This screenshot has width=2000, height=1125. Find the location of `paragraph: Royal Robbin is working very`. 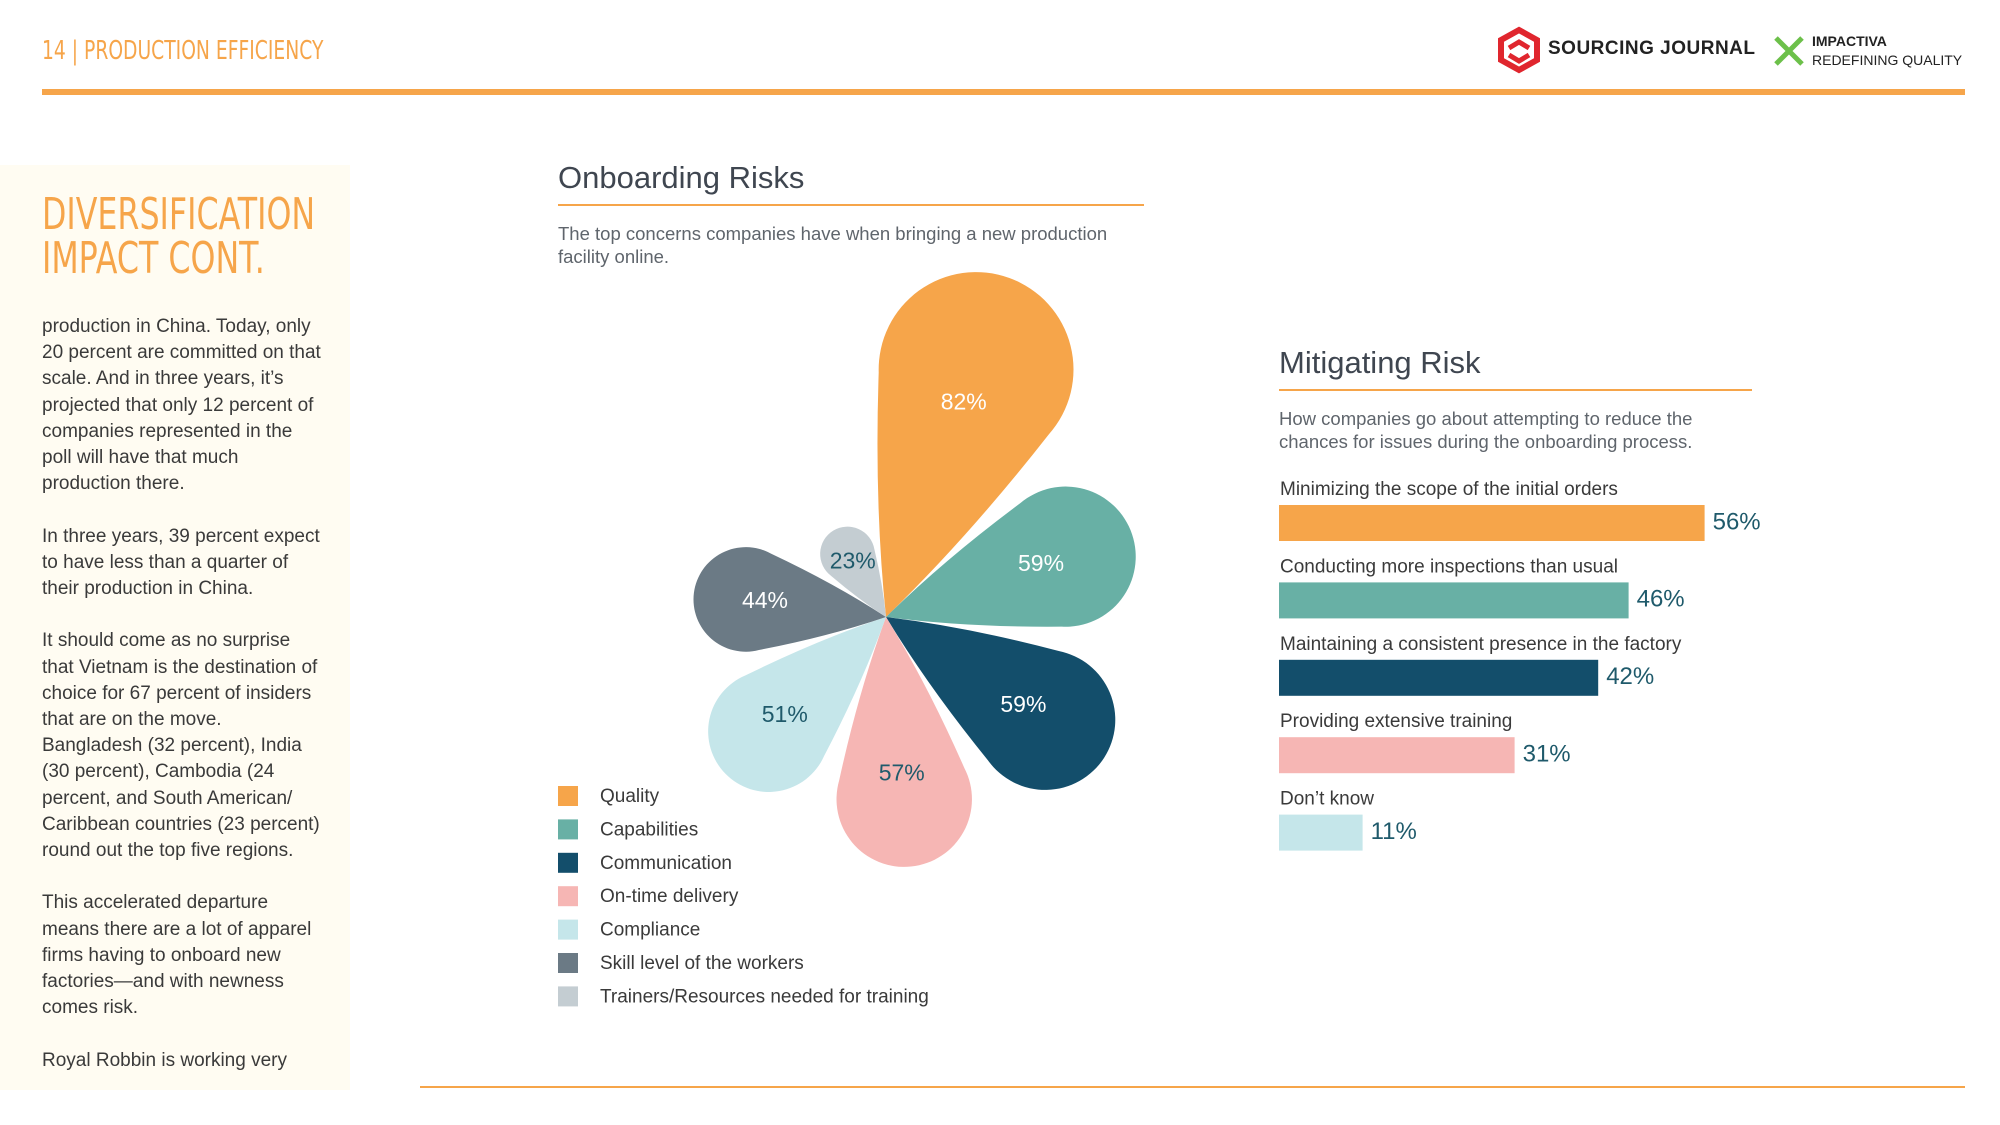

paragraph: Royal Robbin is working very is located at coordinates (164, 1060).